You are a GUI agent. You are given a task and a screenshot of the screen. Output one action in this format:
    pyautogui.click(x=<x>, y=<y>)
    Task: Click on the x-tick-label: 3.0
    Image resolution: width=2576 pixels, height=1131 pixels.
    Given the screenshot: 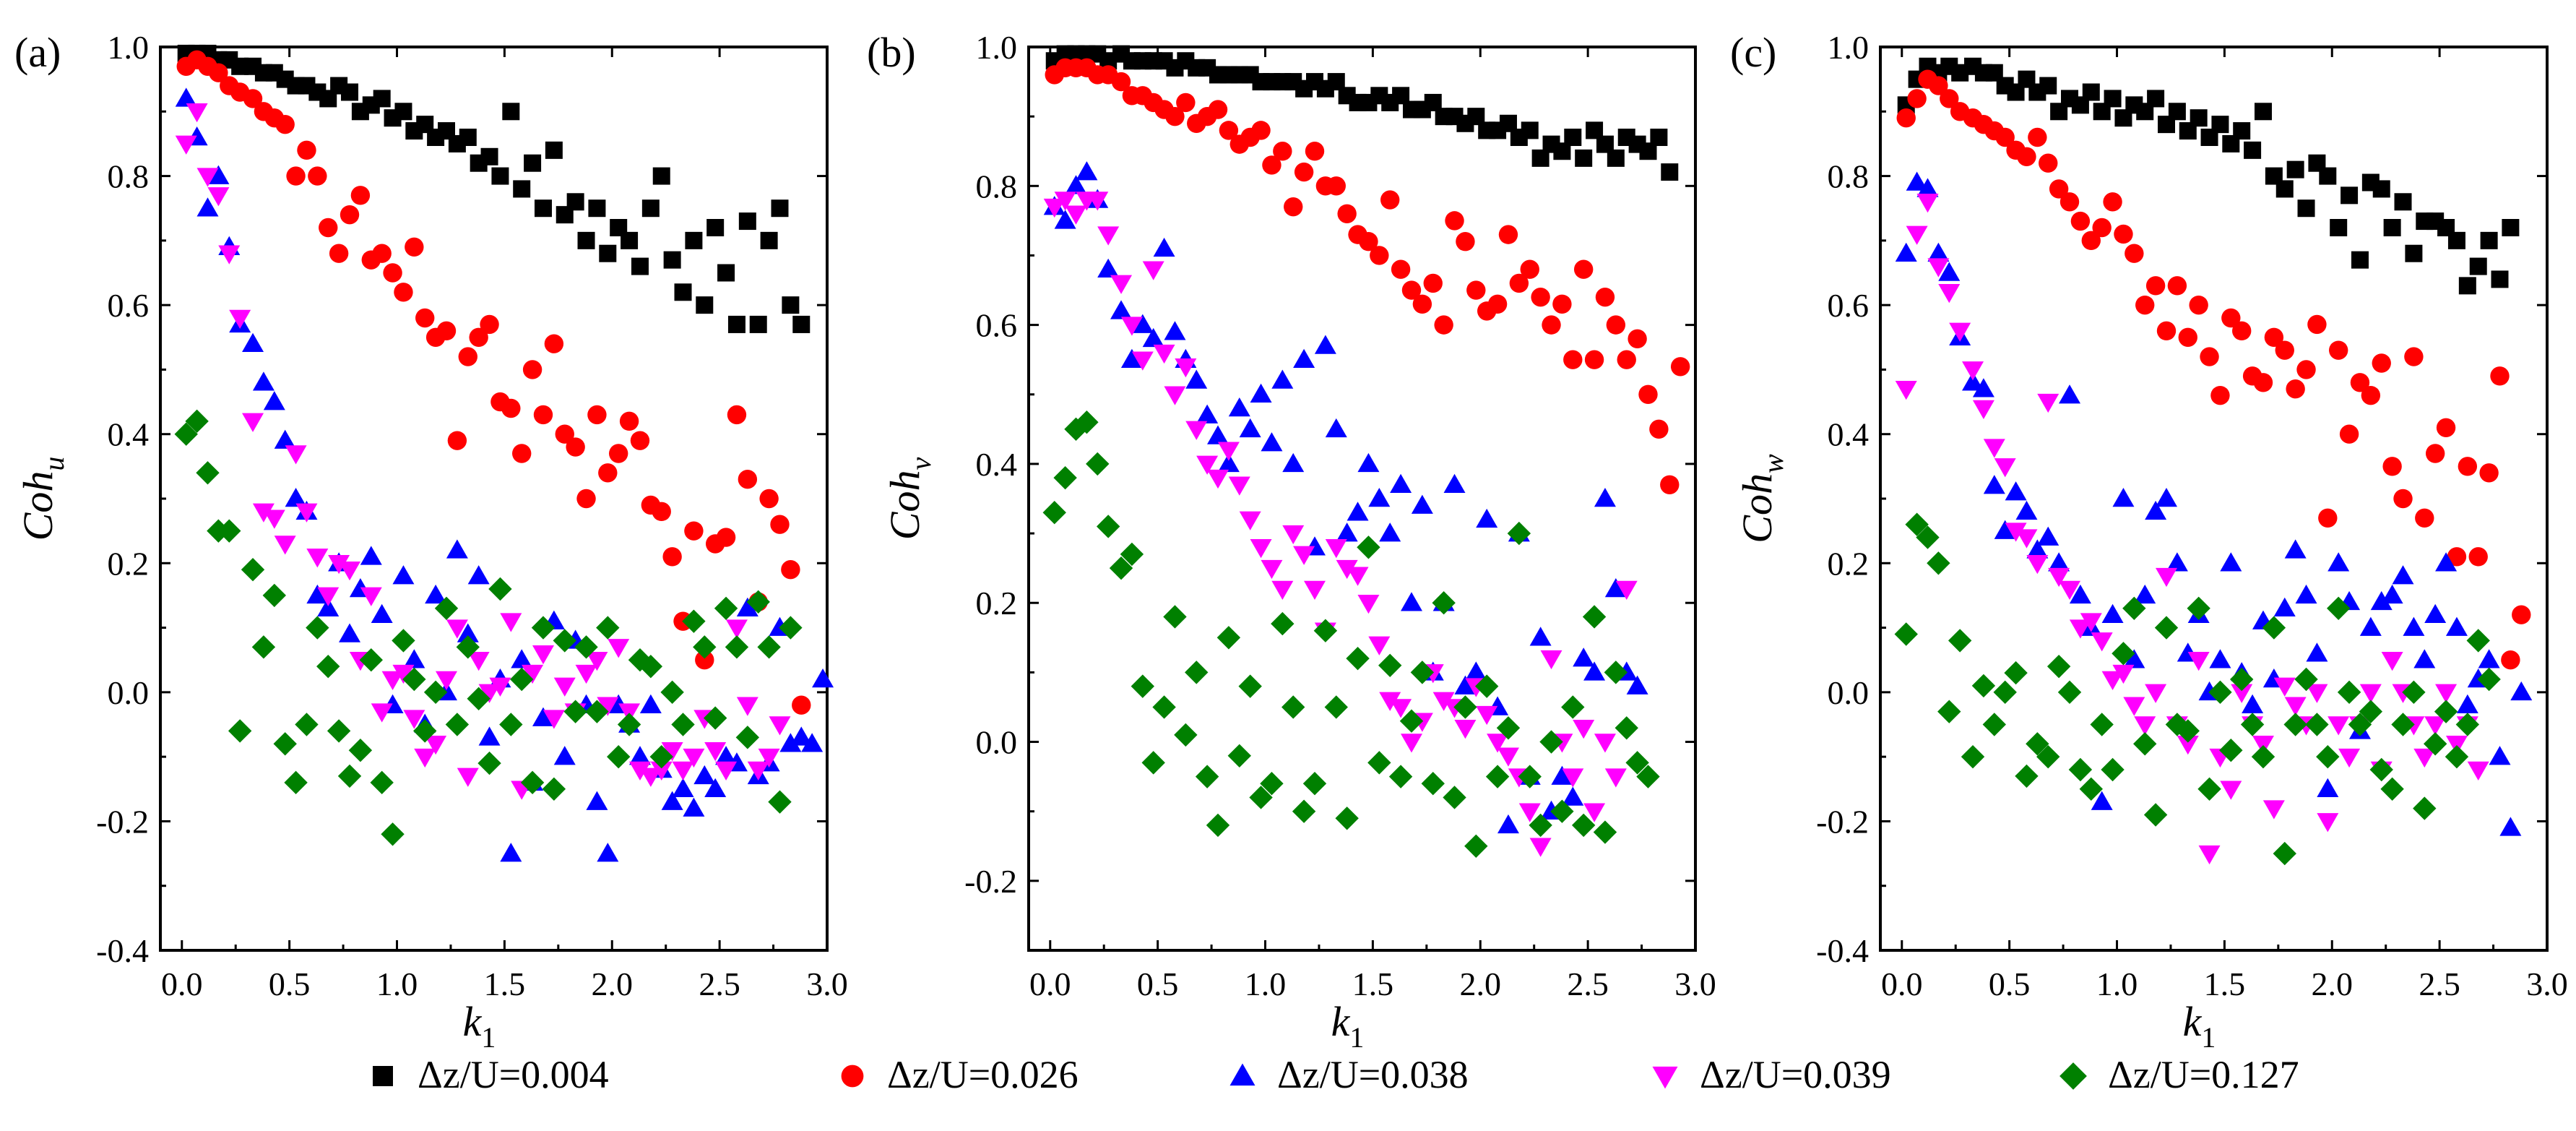 What is the action you would take?
    pyautogui.click(x=827, y=984)
    